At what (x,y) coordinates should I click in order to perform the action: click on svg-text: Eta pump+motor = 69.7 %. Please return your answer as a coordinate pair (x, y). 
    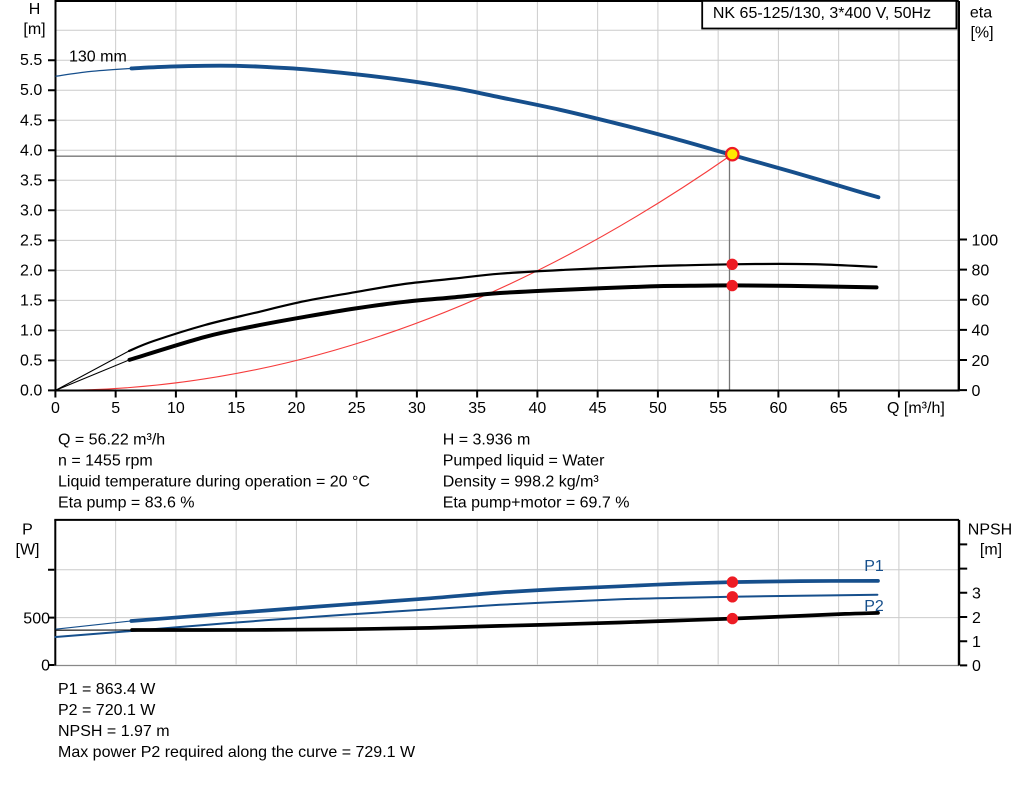
    Looking at the image, I should click on (536, 503).